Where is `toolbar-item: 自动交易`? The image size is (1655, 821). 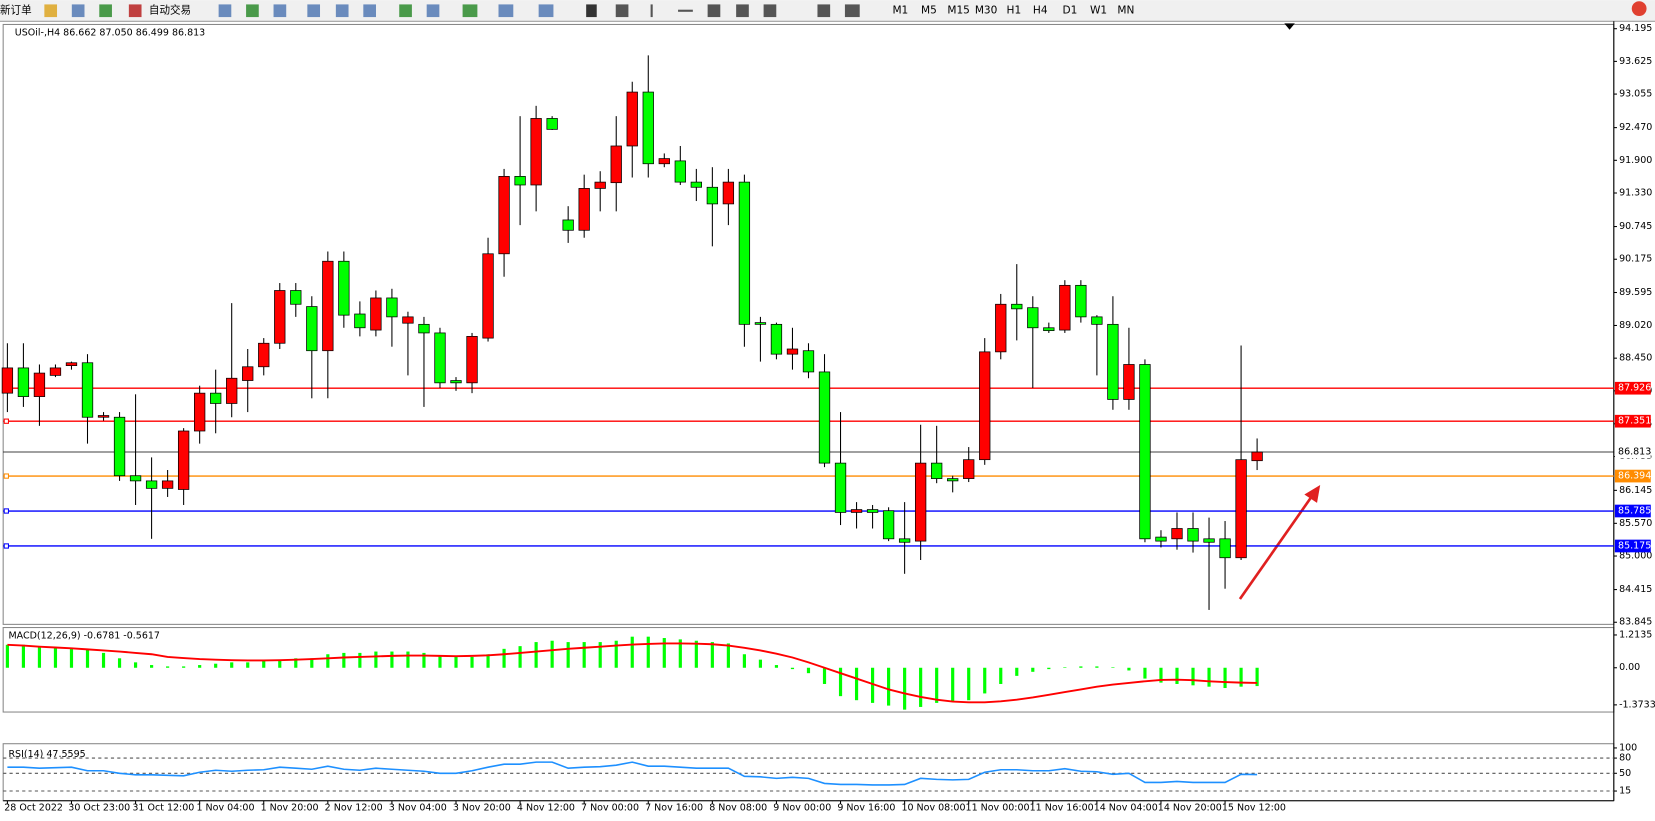 toolbar-item: 自动交易 is located at coordinates (170, 10).